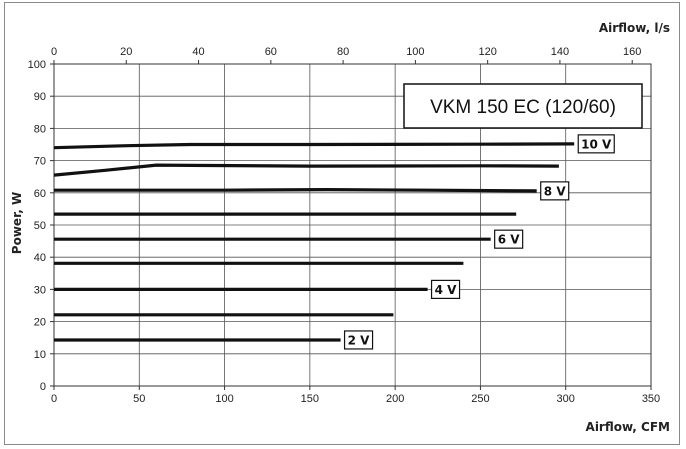 The width and height of the screenshot is (686, 449). What do you see at coordinates (395, 399) in the screenshot?
I see `x-tick-label: 200` at bounding box center [395, 399].